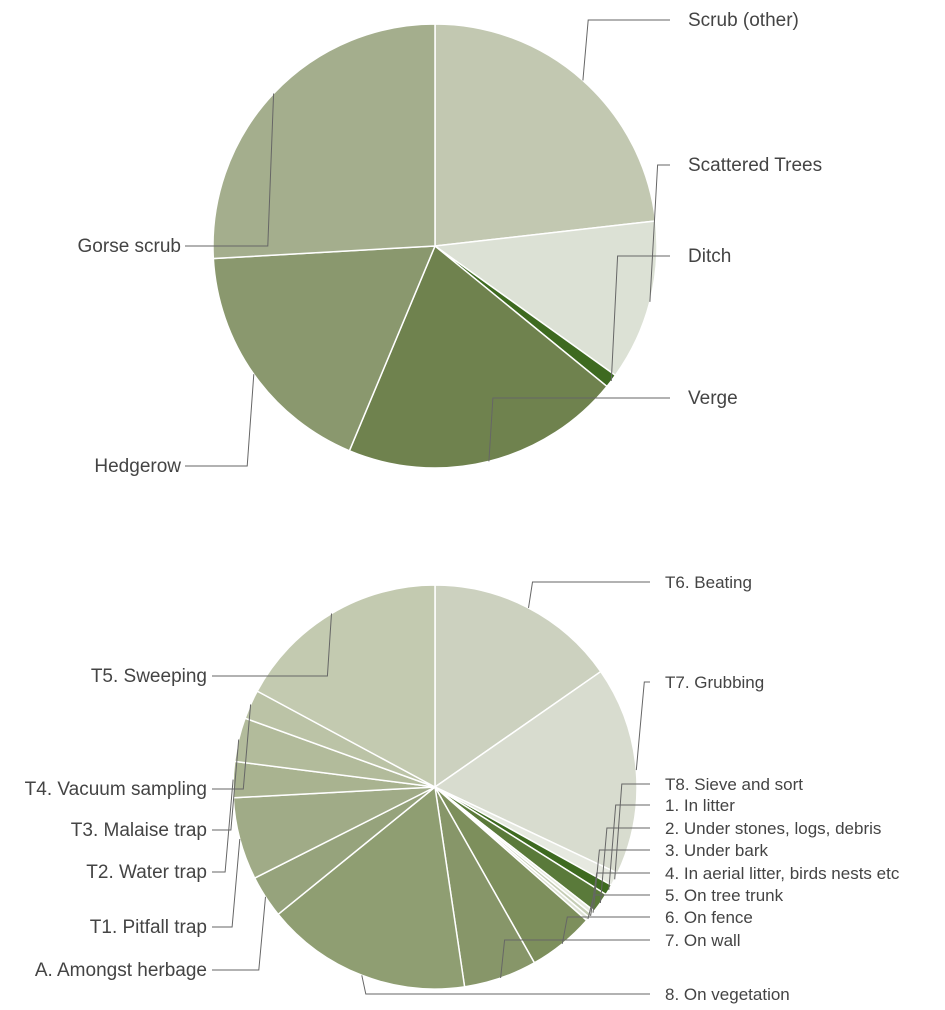 This screenshot has width=945, height=1010. I want to click on slice-label-4-in-aerial-litter-birds-nests-etc: 4. In aerial litter, birds nests etc, so click(782, 873).